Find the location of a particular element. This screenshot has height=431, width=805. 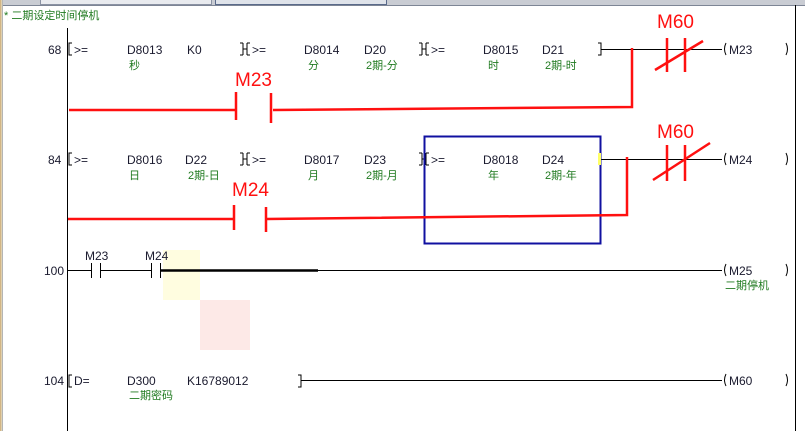

contact-label: M24 is located at coordinates (157, 256).